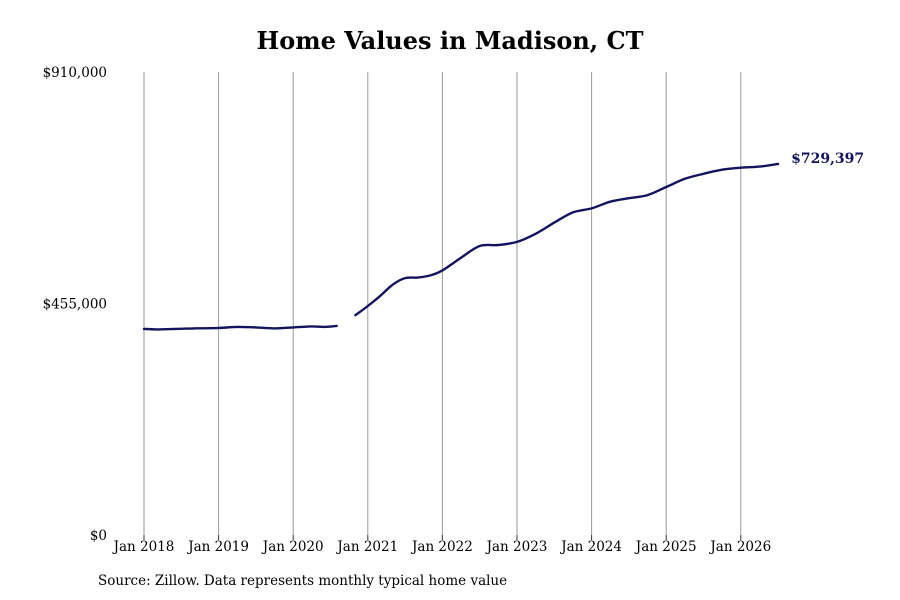 This screenshot has width=900, height=600. I want to click on y-tick-label: $455,000, so click(75, 305).